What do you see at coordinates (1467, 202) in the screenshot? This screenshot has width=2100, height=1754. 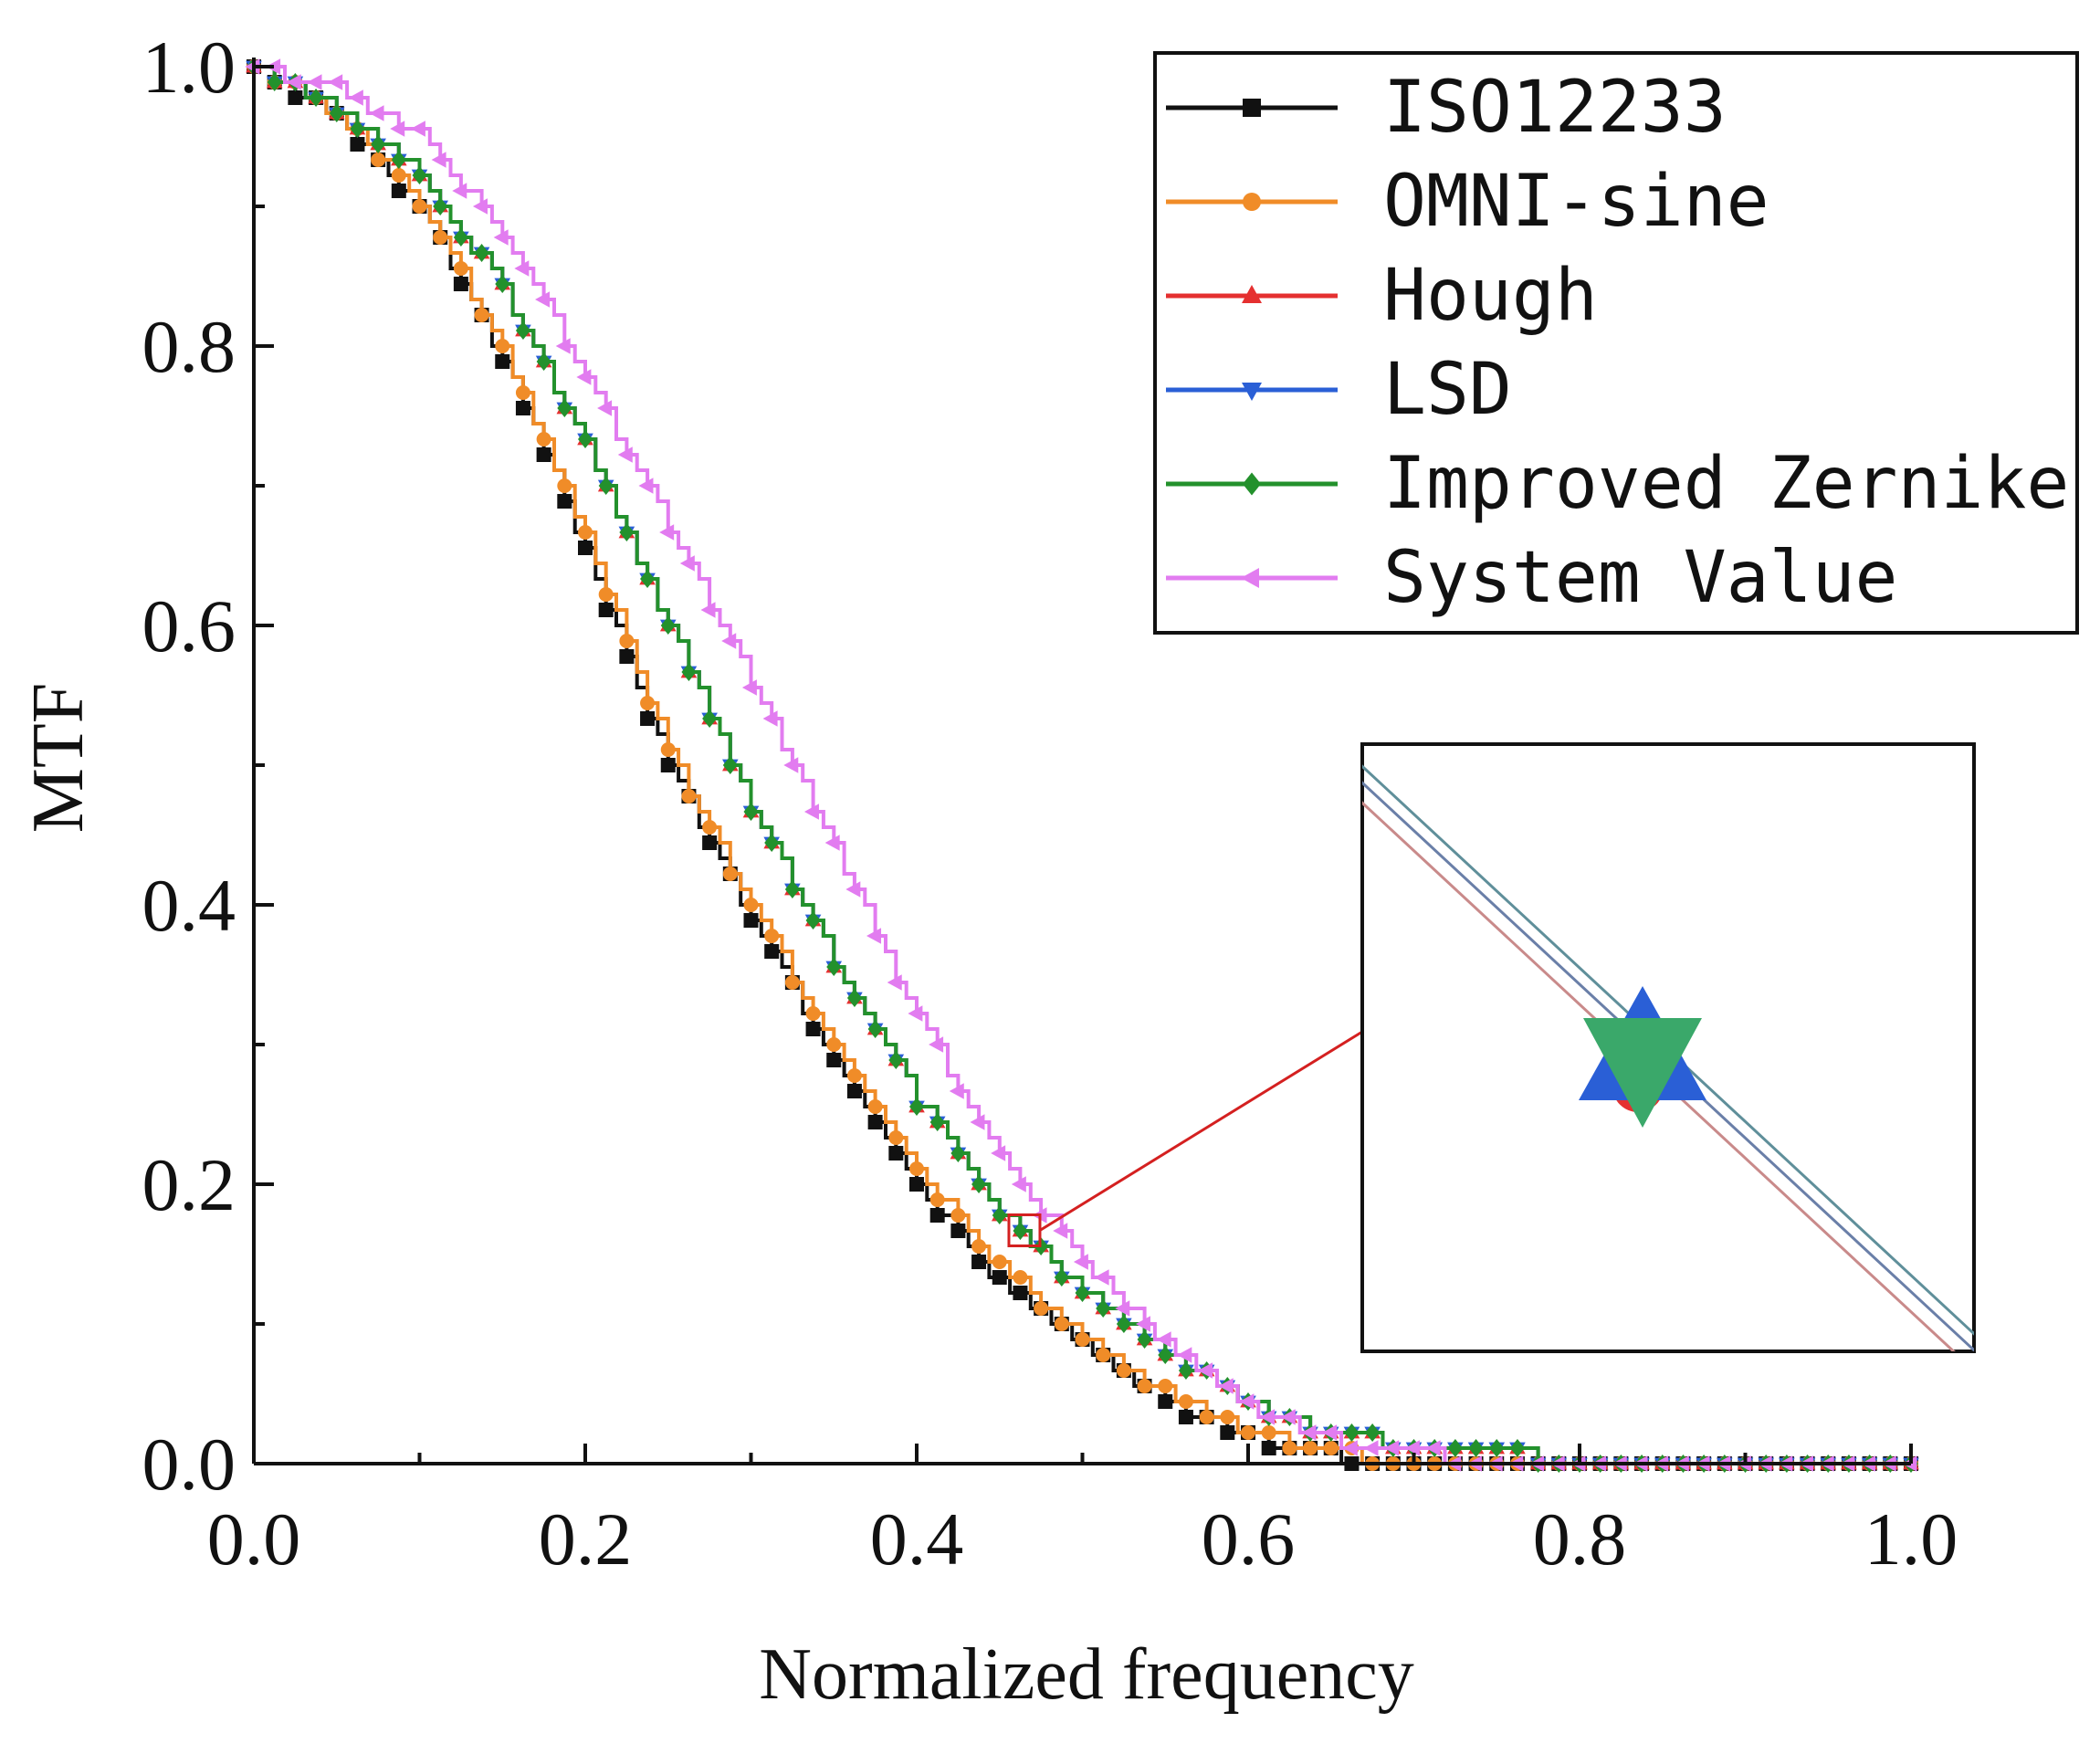 I see `legend-entry: OMNI-sine` at bounding box center [1467, 202].